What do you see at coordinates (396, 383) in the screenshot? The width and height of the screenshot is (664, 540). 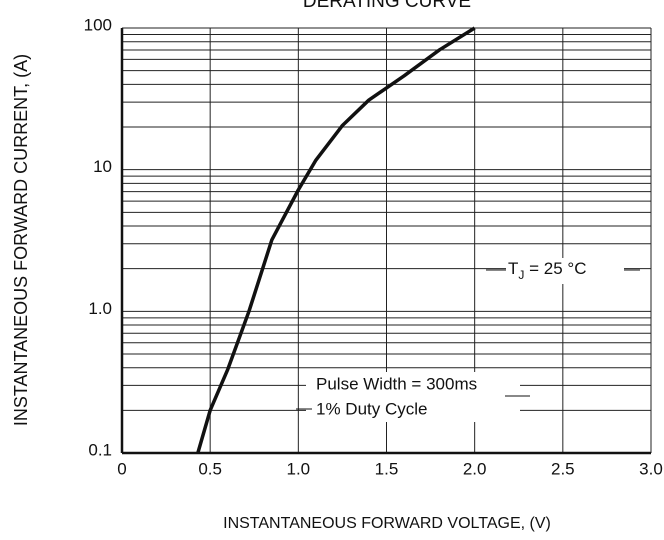 I see `annotation: Pulse Width = 300ms` at bounding box center [396, 383].